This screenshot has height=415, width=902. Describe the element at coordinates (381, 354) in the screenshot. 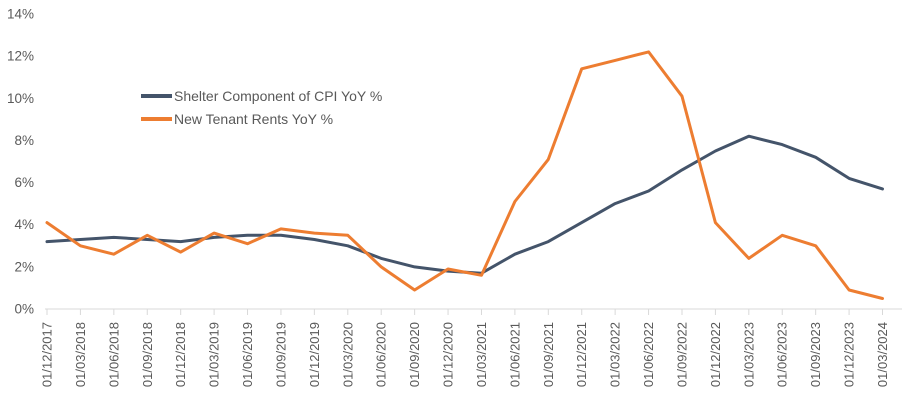

I see `x-axis-label: 01/06/2020` at that location.